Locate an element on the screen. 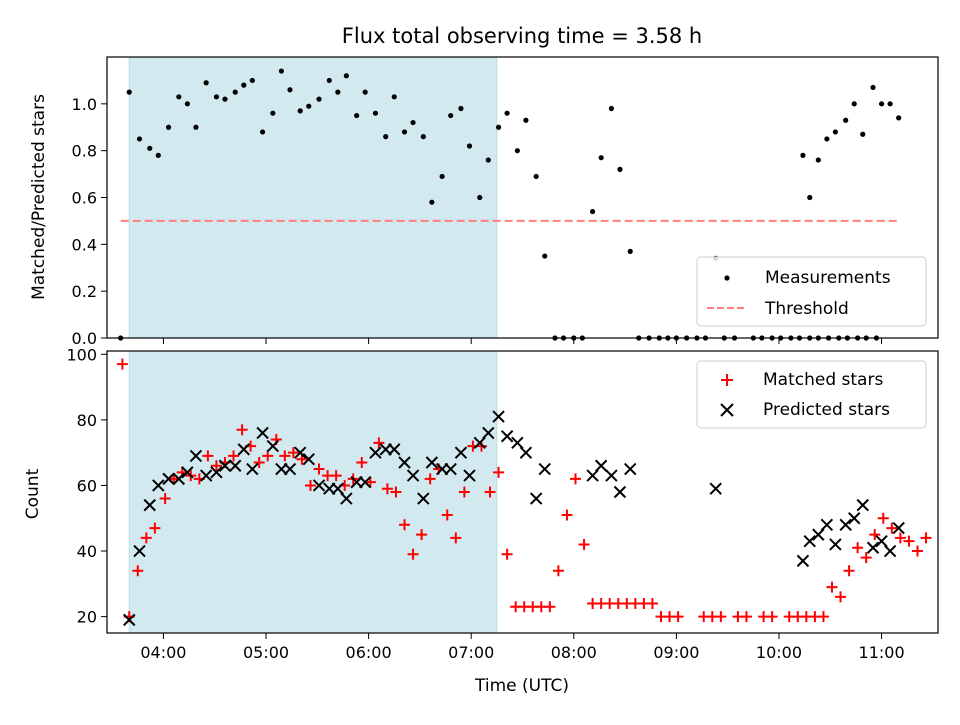  legend-matched-label: Matched stars is located at coordinates (823, 380).